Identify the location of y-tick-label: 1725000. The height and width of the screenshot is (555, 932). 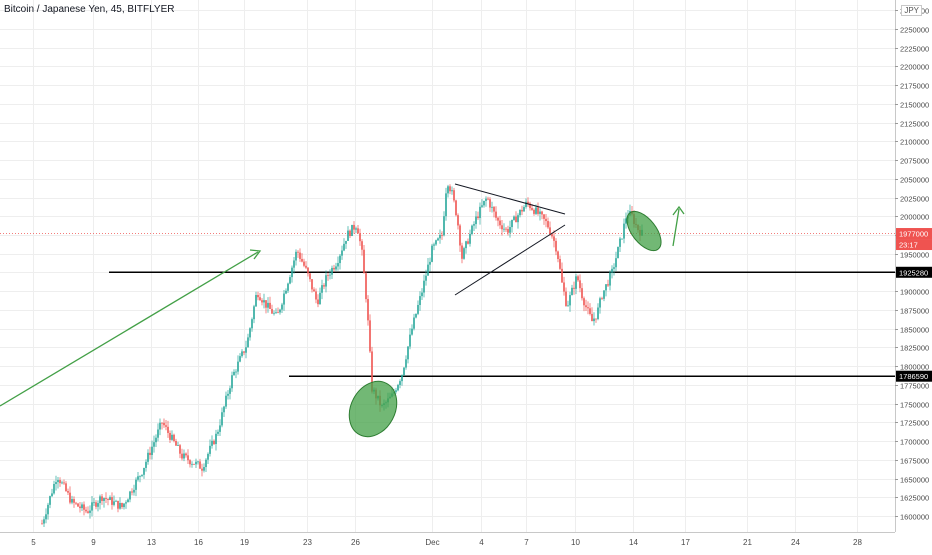
(914, 423).